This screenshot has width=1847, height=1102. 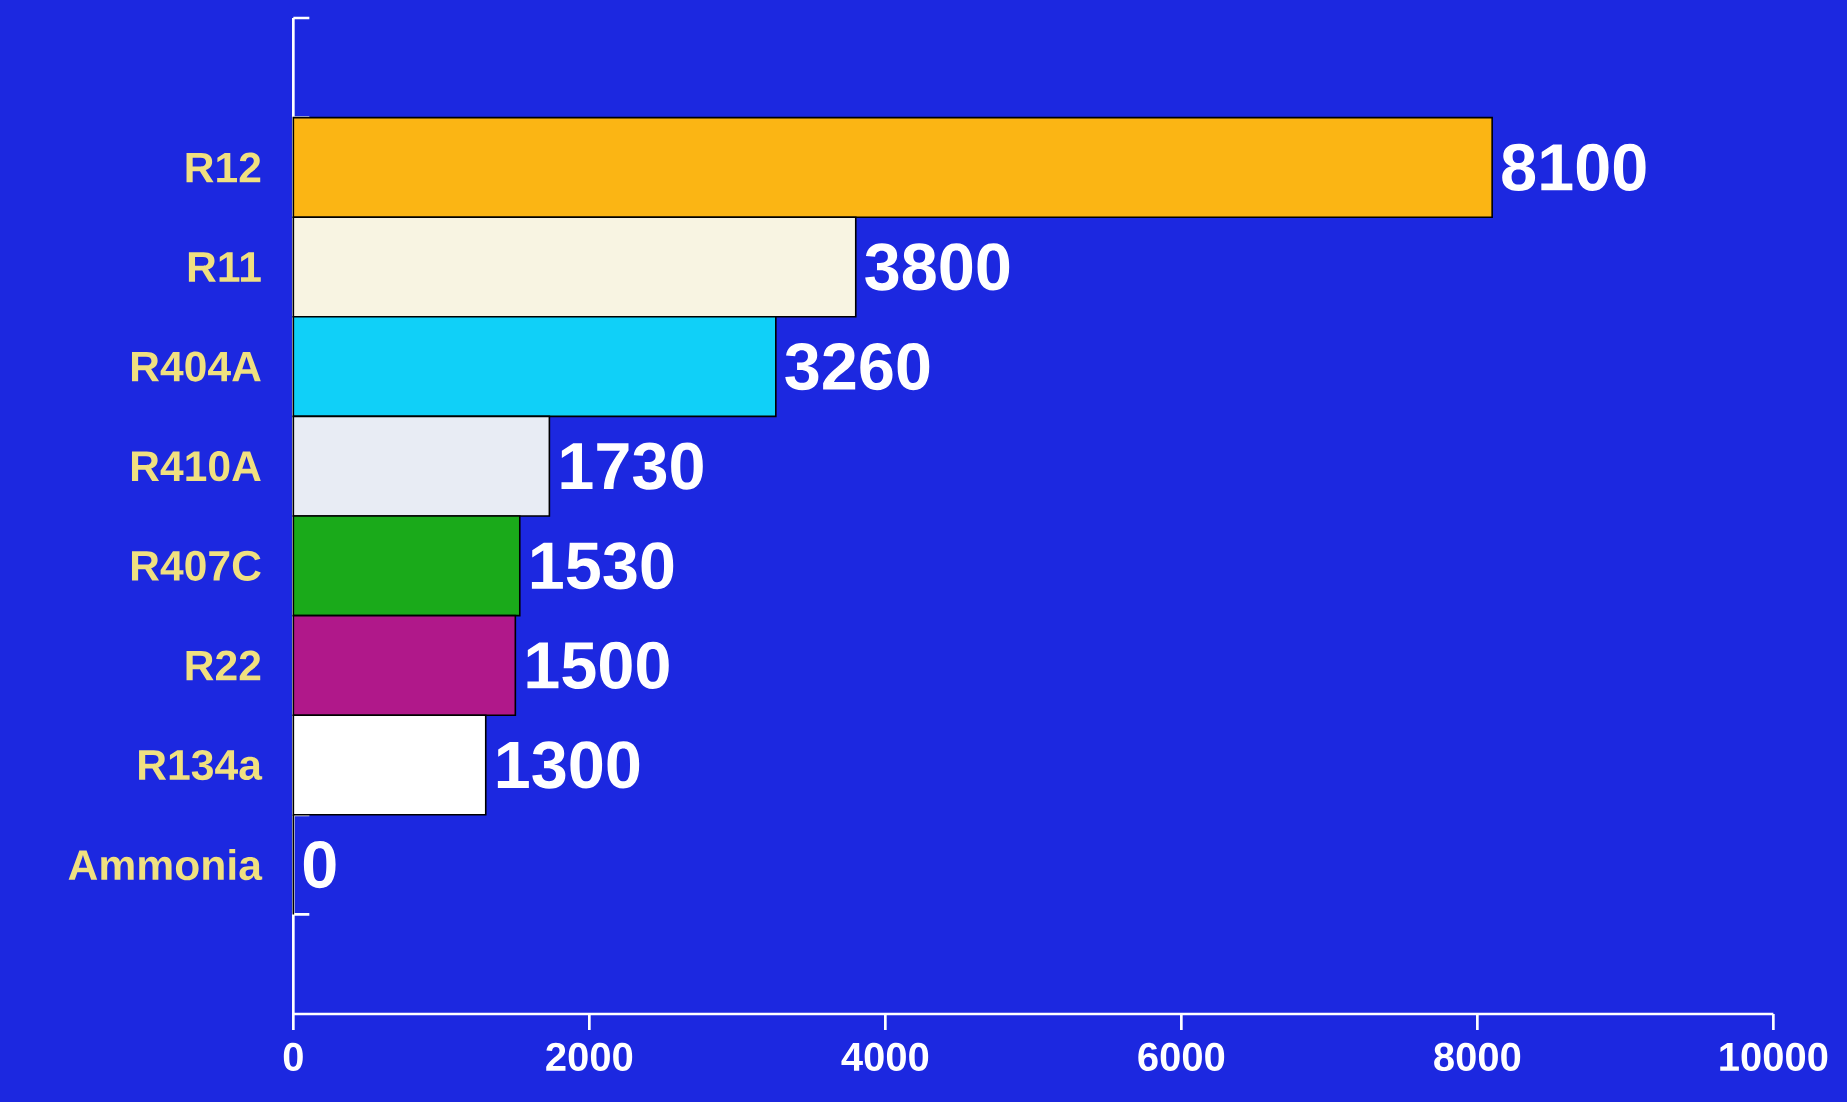 I want to click on data-label: 3260, so click(x=857, y=366).